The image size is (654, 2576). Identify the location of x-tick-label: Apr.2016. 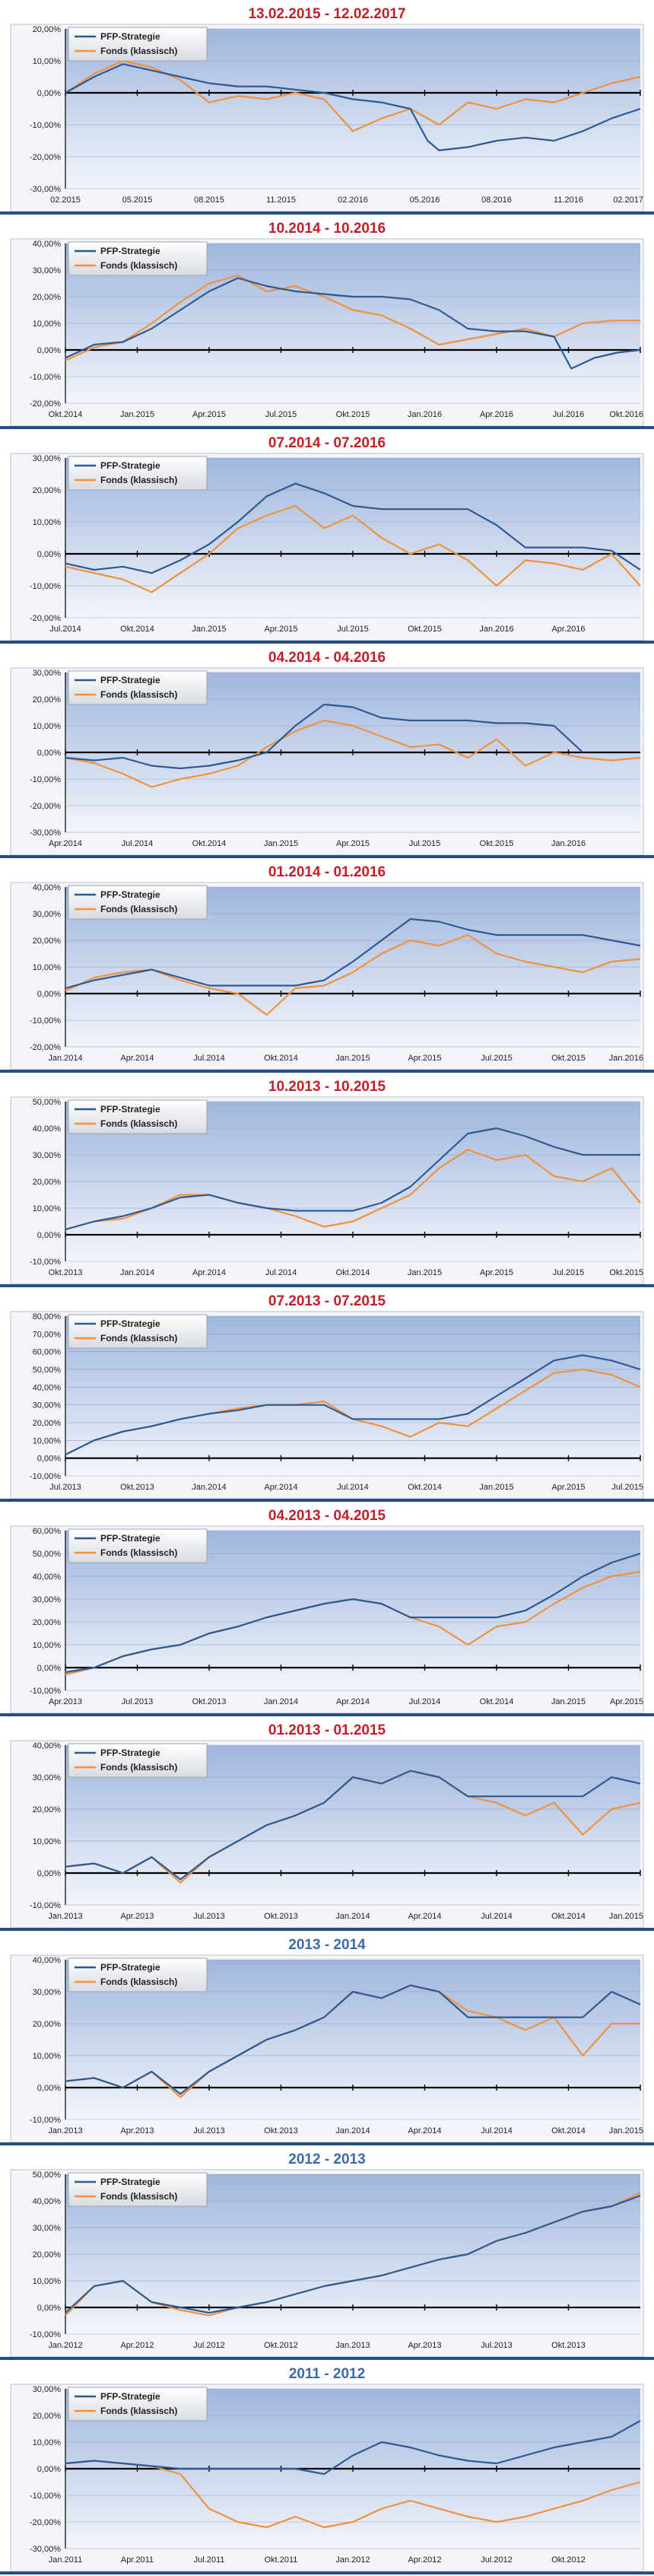
(496, 414).